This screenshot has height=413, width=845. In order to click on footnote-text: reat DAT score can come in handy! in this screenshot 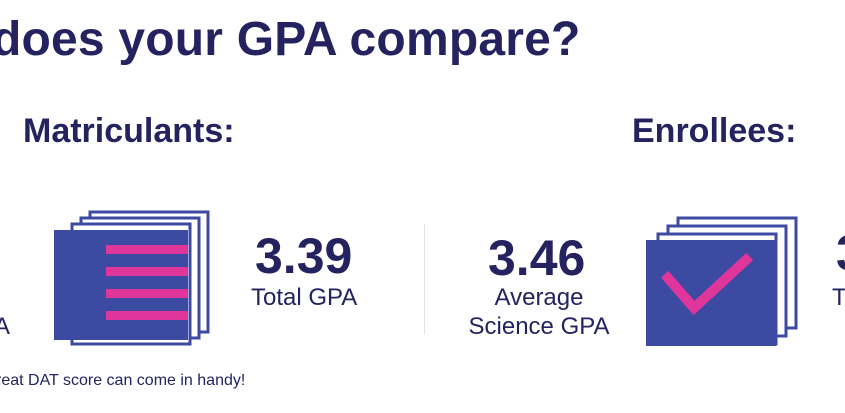, I will do `click(123, 380)`.